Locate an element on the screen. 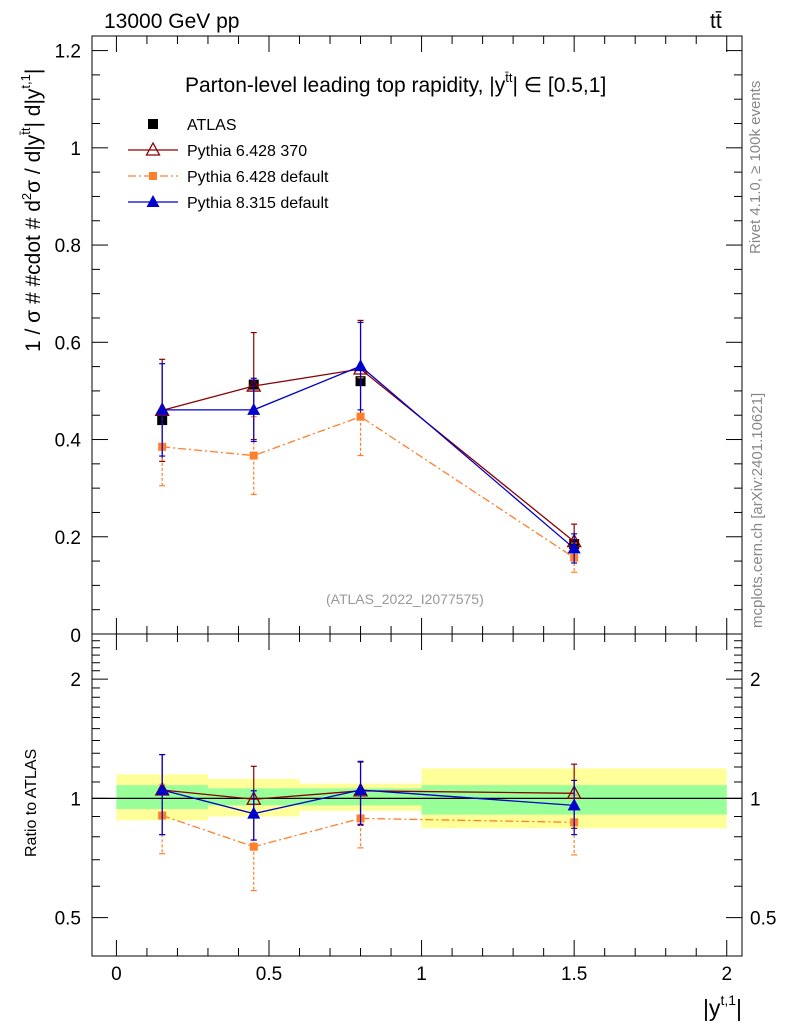 Image resolution: width=786 pixels, height=1024 pixels. ratio-y-tick-label-right: 1 is located at coordinates (755, 799).